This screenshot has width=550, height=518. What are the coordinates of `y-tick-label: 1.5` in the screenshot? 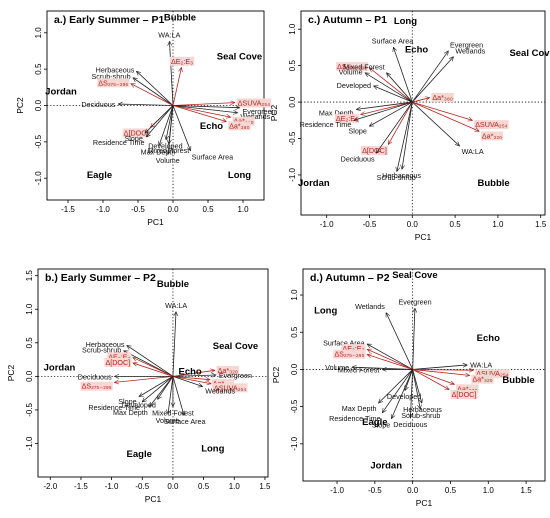 It's located at (29, 276).